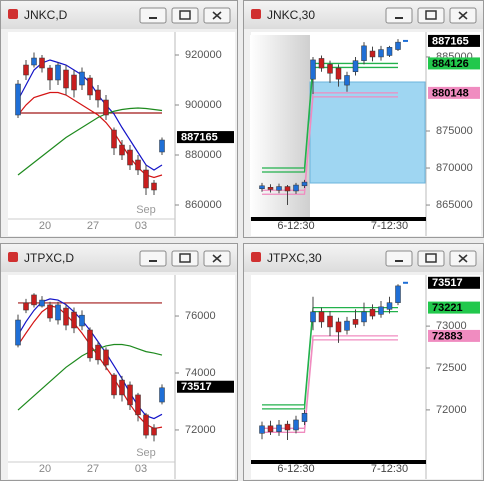  Describe the element at coordinates (447, 283) in the screenshot. I see `price-label: 73517` at that location.